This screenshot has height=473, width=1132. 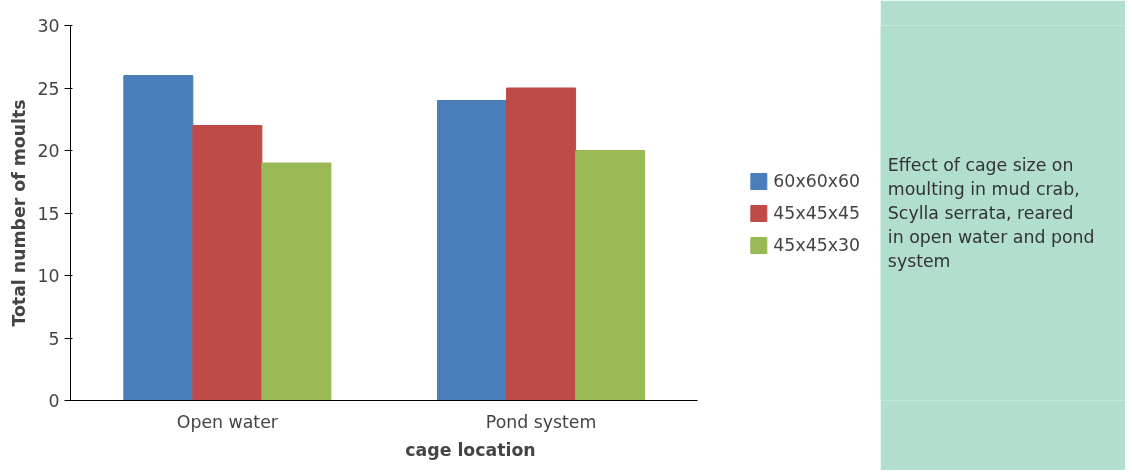 I want to click on text: Effect of cage size on moulting in mud crab, Scylla serrata, reared in open water and pond system, so click(x=991, y=213).